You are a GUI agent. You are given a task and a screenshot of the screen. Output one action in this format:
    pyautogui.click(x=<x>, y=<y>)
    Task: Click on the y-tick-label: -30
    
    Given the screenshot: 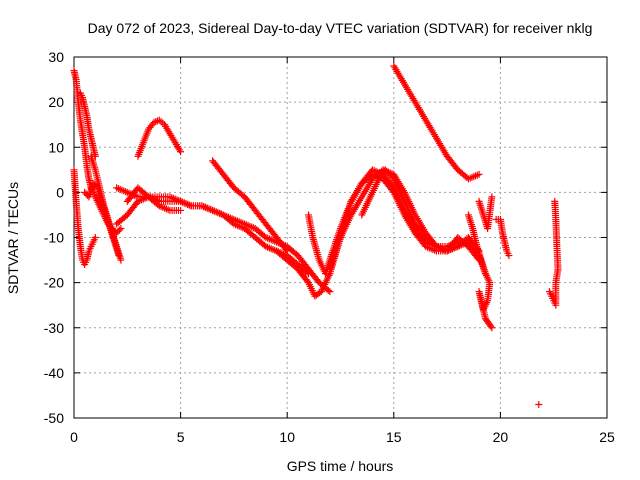 What is the action you would take?
    pyautogui.click(x=54, y=328)
    